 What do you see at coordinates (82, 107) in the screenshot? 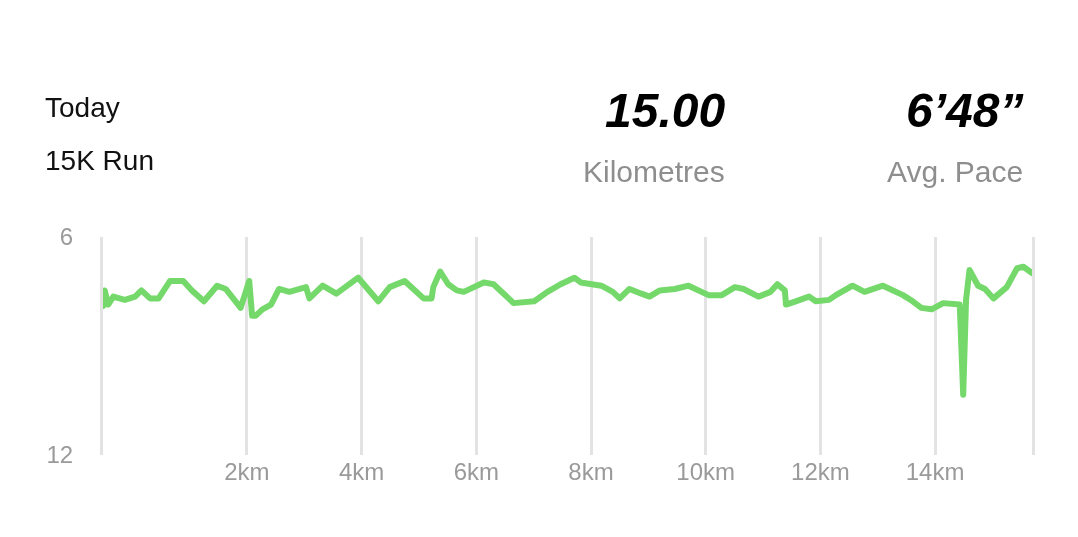
I see `chart-title: Today` at bounding box center [82, 107].